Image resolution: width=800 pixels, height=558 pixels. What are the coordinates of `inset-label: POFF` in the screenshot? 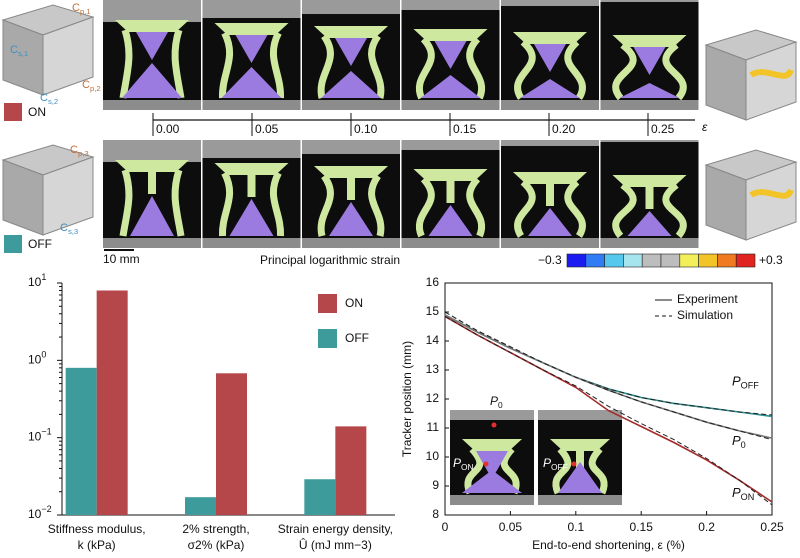 It's located at (555, 464).